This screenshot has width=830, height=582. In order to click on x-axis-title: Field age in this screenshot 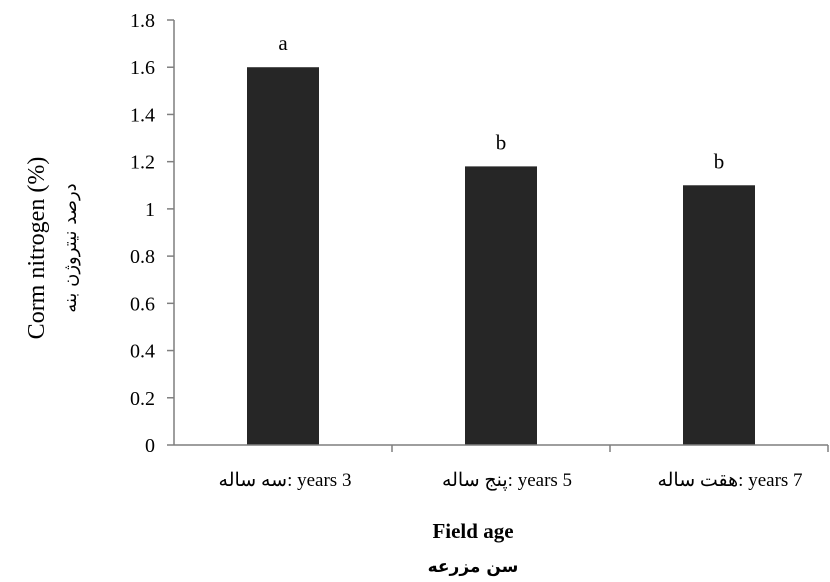, I will do `click(472, 531)`.